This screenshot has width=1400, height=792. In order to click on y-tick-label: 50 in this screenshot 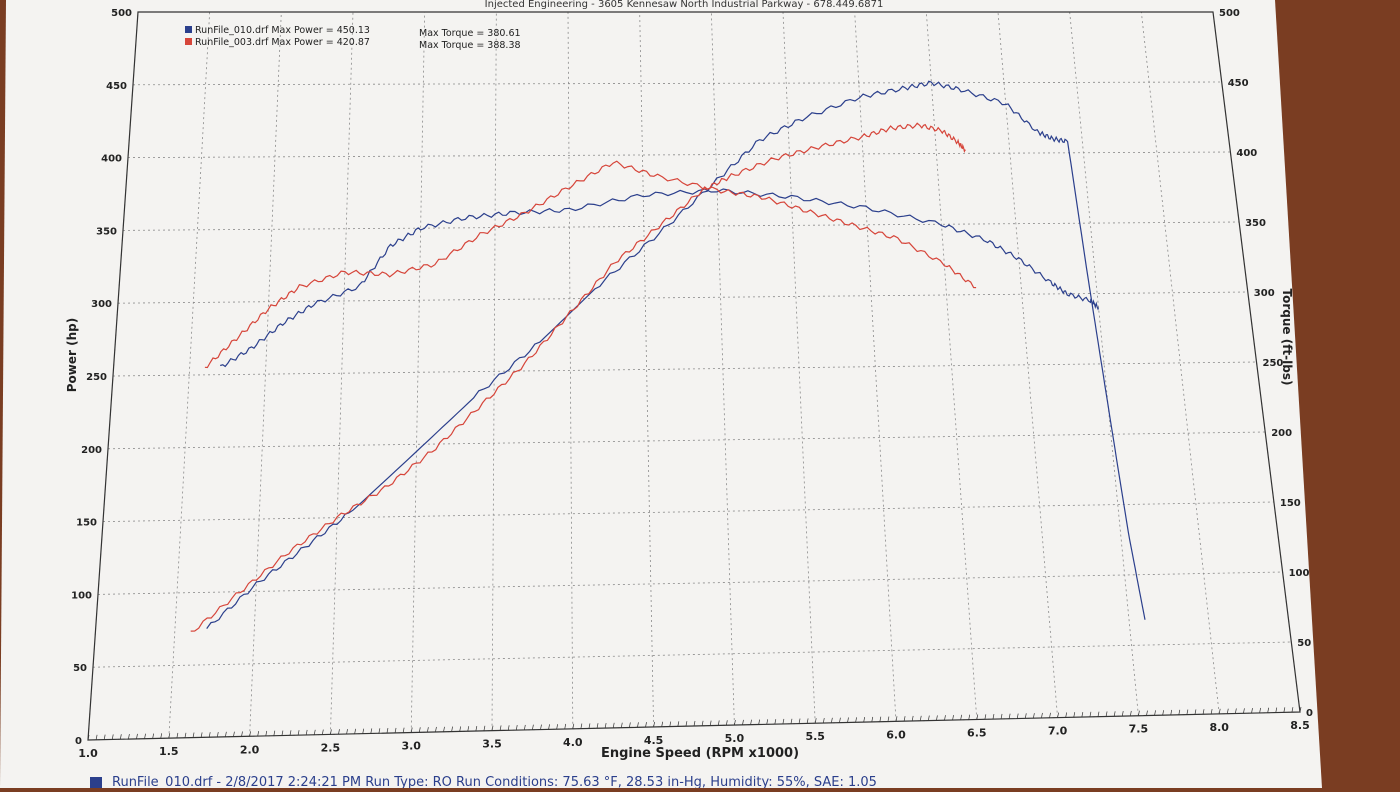, I will do `click(80, 668)`.